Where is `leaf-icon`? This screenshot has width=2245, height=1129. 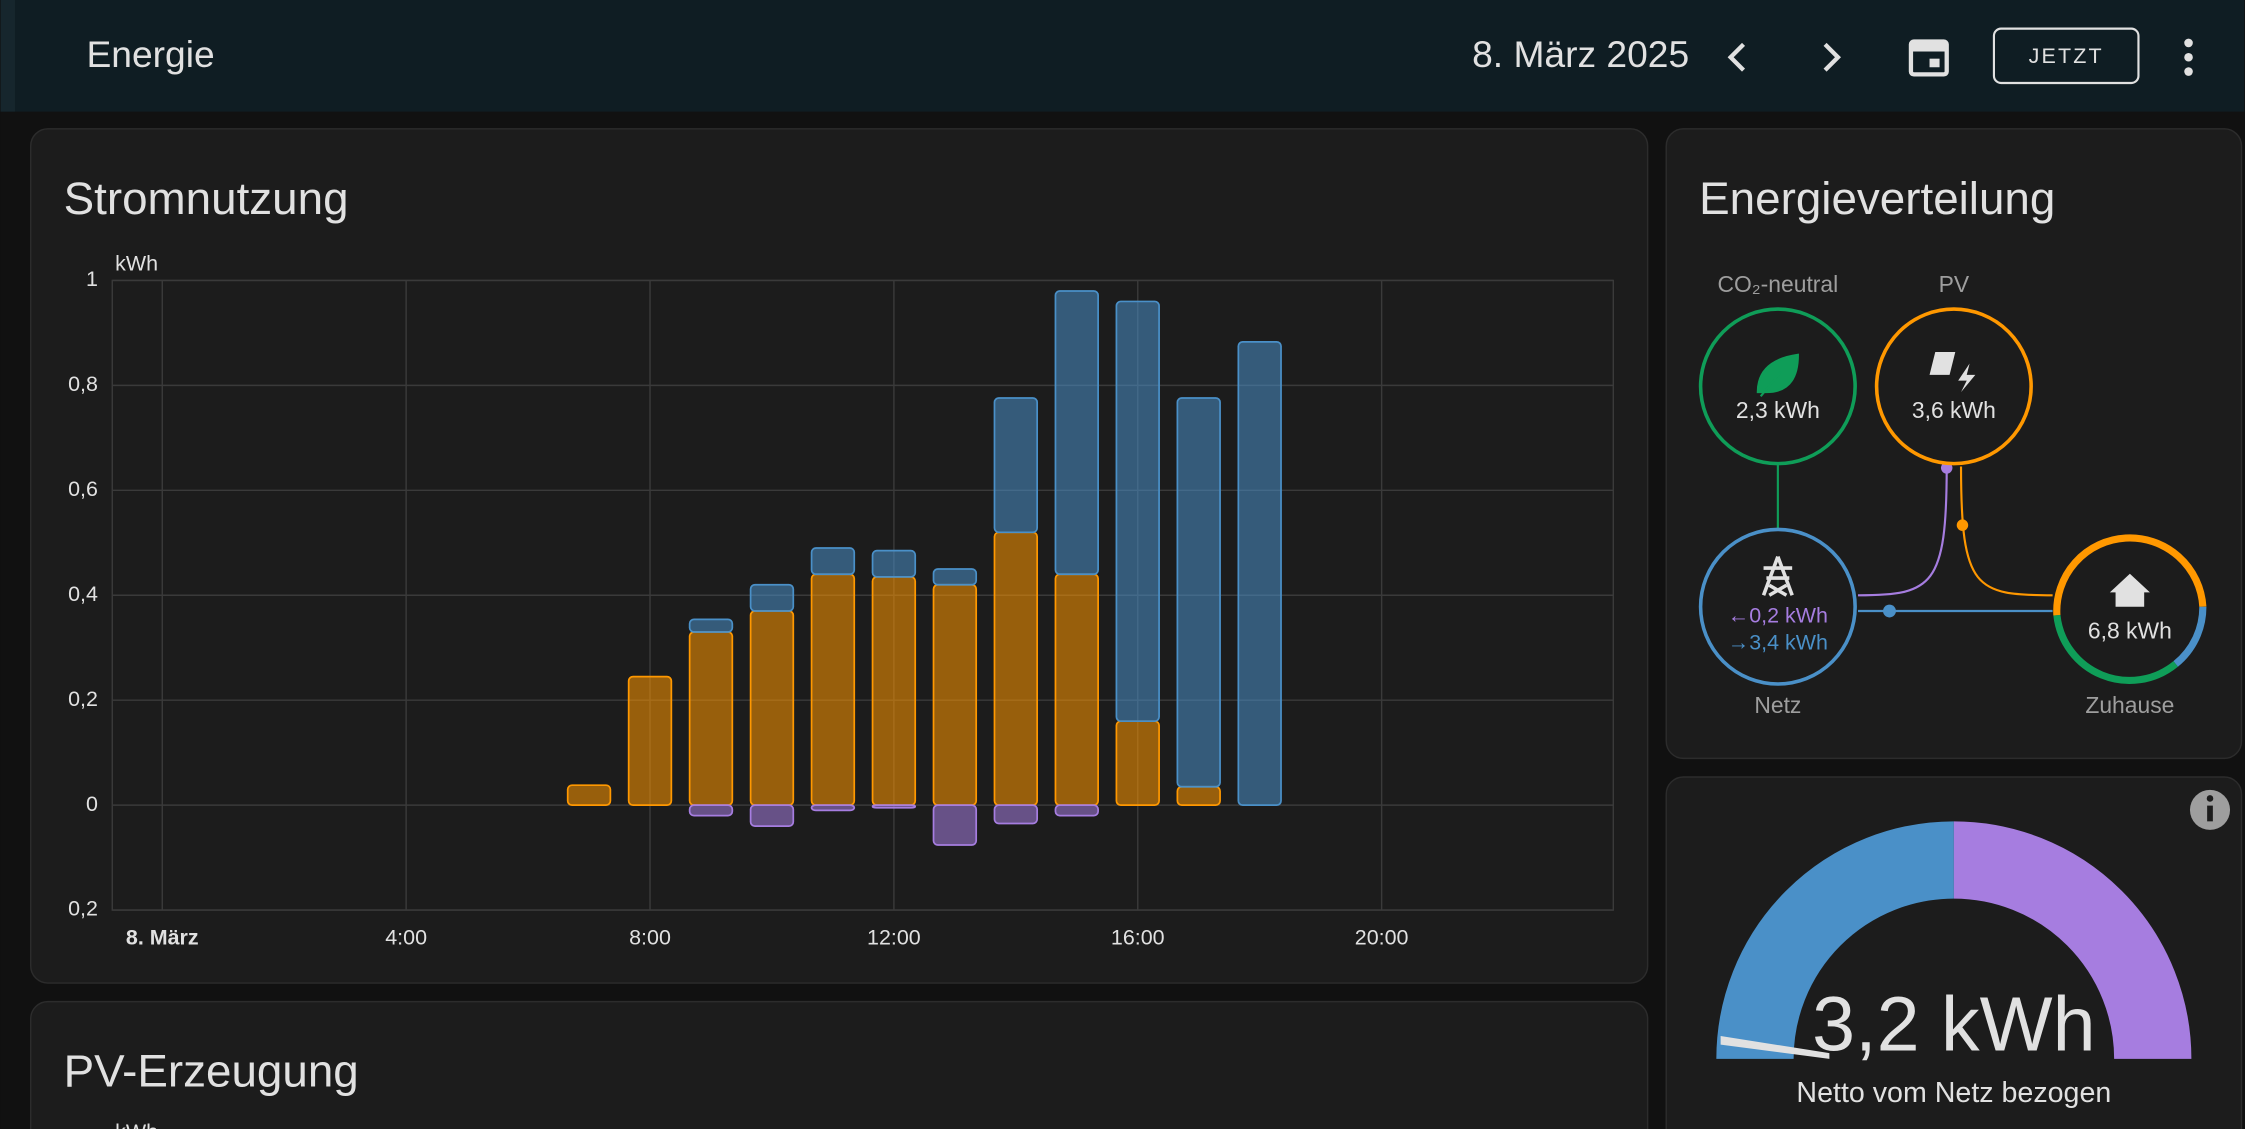 leaf-icon is located at coordinates (1777, 375).